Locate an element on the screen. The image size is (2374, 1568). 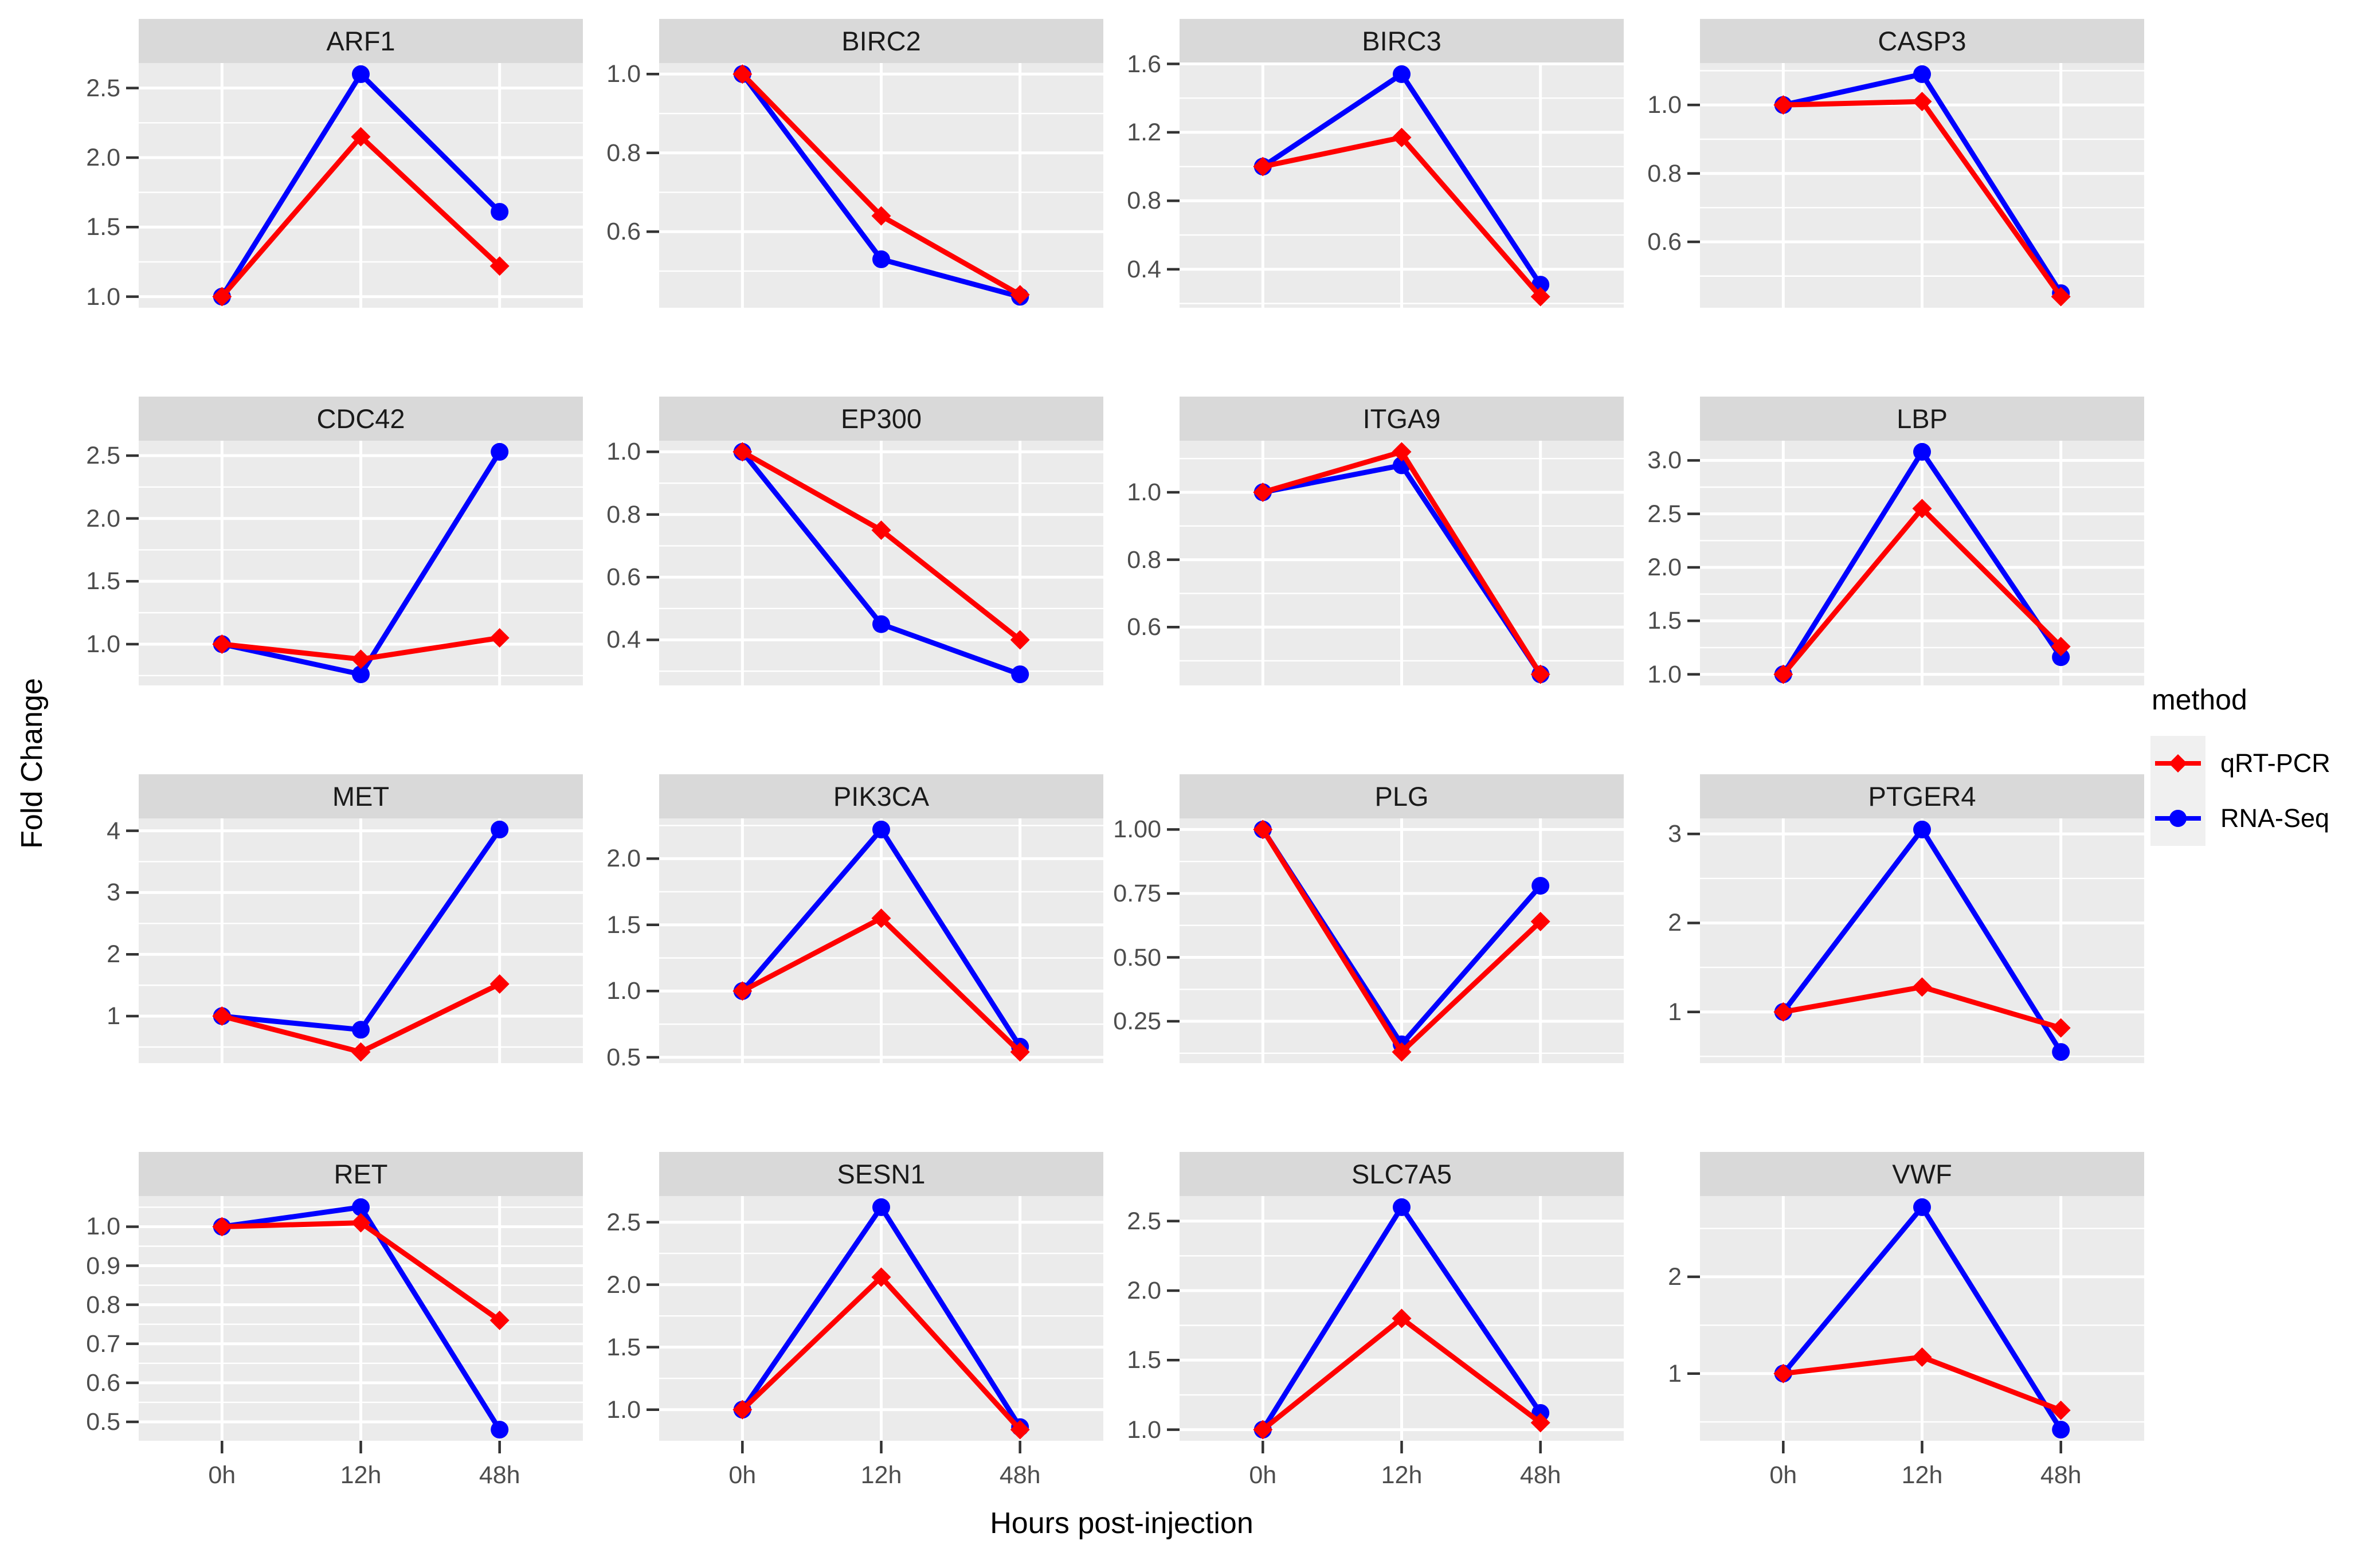
facet-strip: CASP3 is located at coordinates (1922, 41).